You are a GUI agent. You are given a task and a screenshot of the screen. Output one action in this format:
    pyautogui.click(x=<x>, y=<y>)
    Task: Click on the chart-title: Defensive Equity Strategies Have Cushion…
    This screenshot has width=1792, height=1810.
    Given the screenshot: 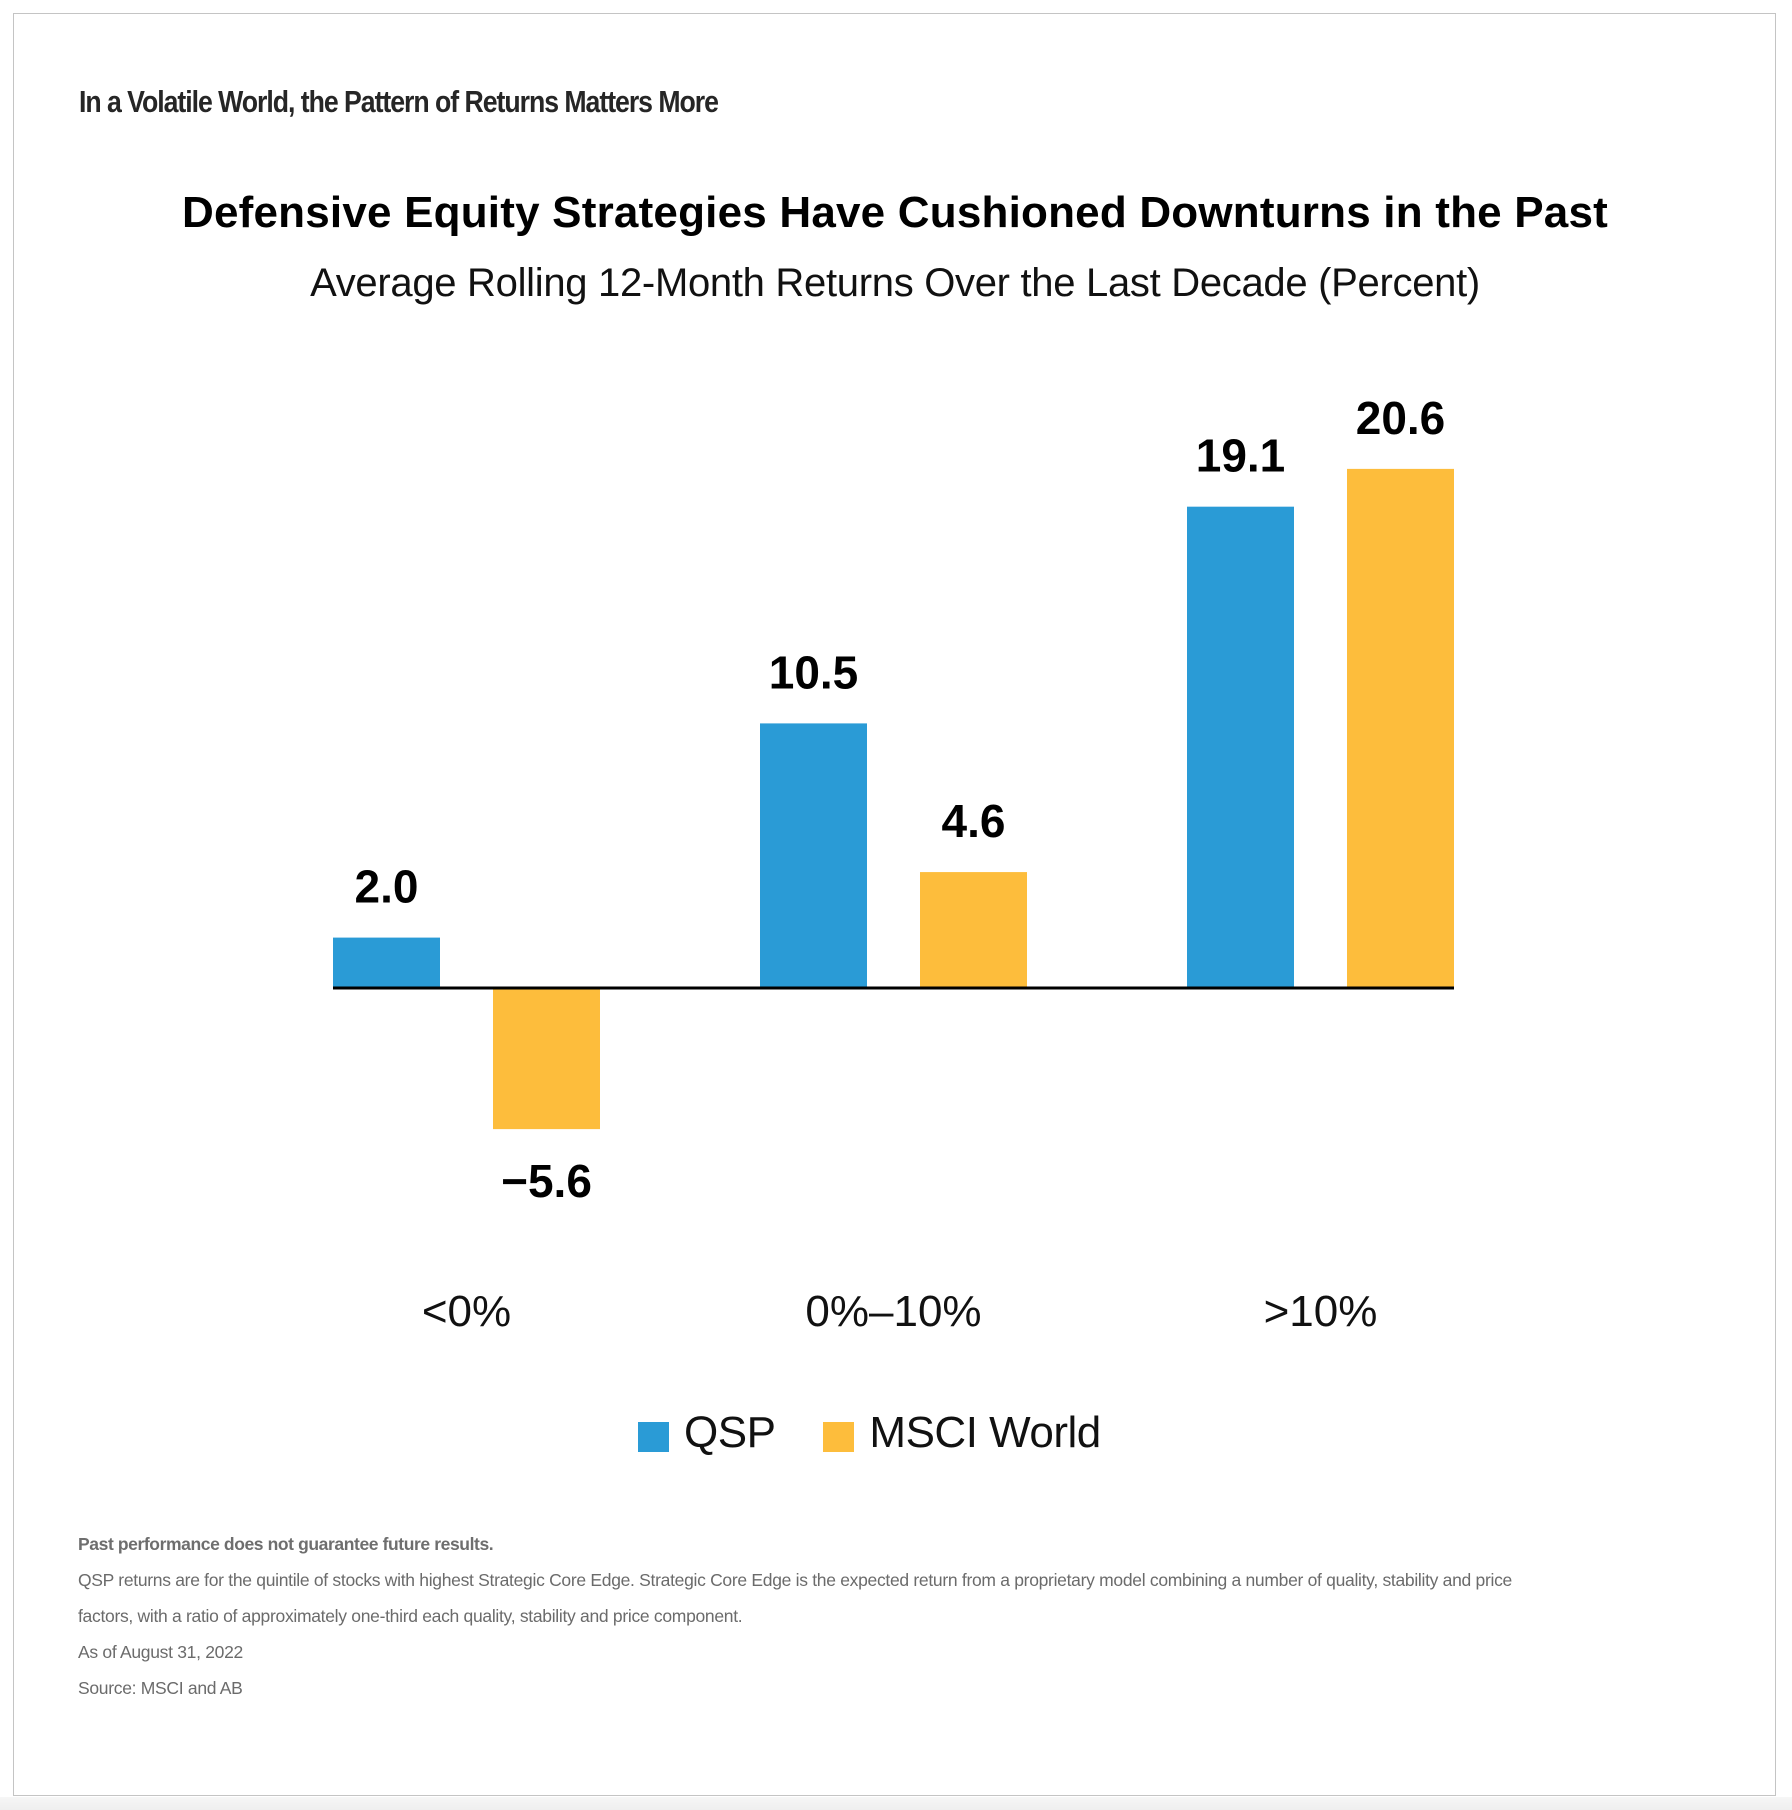 What is the action you would take?
    pyautogui.click(x=895, y=212)
    